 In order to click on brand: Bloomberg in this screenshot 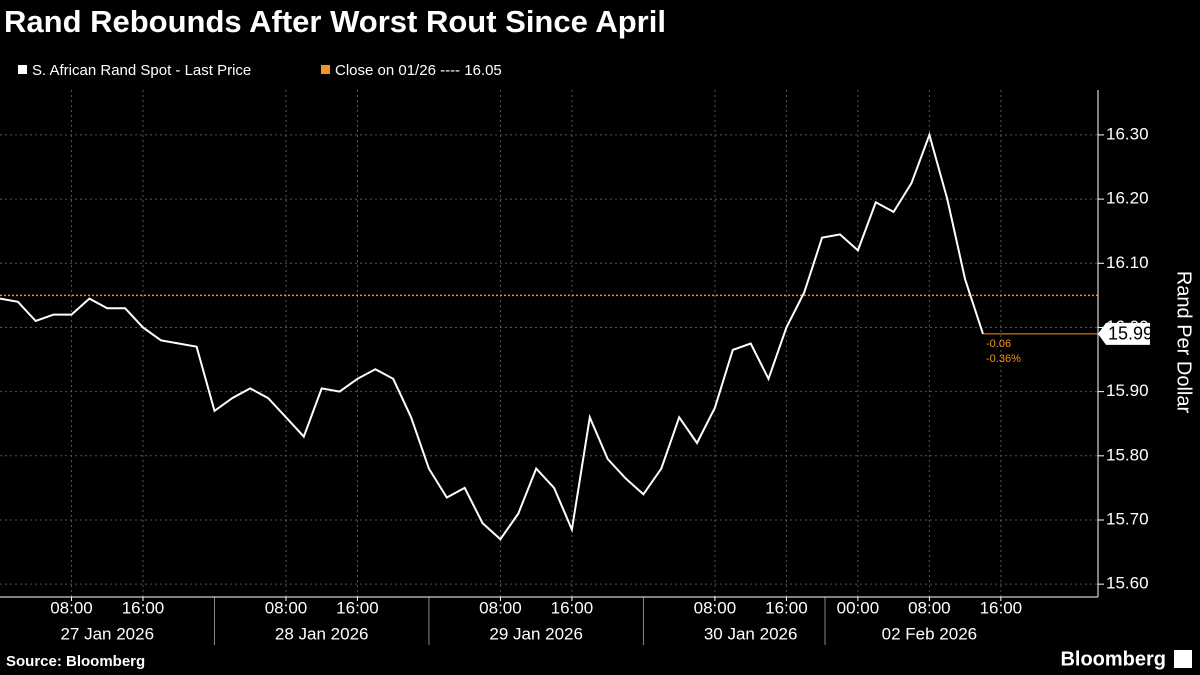, I will do `click(1113, 659)`.